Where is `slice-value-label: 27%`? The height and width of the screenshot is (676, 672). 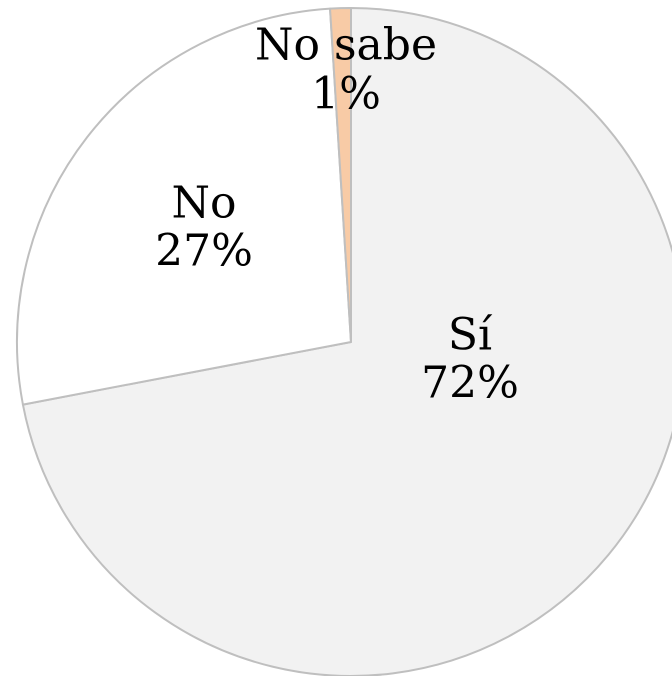 slice-value-label: 27% is located at coordinates (204, 251).